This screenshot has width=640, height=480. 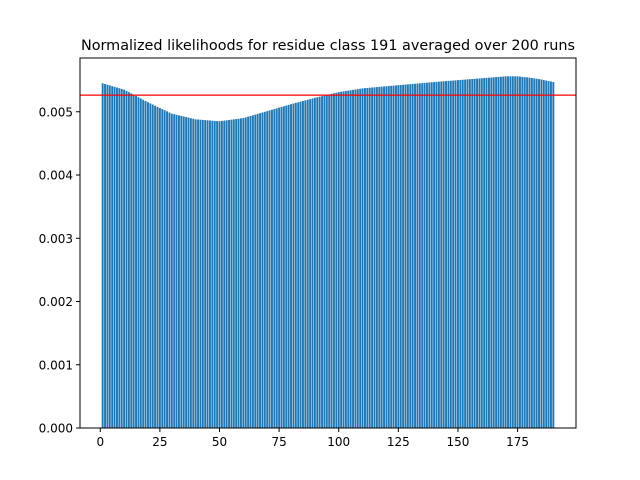 I want to click on y-tick-label: 0.001, so click(x=56, y=365).